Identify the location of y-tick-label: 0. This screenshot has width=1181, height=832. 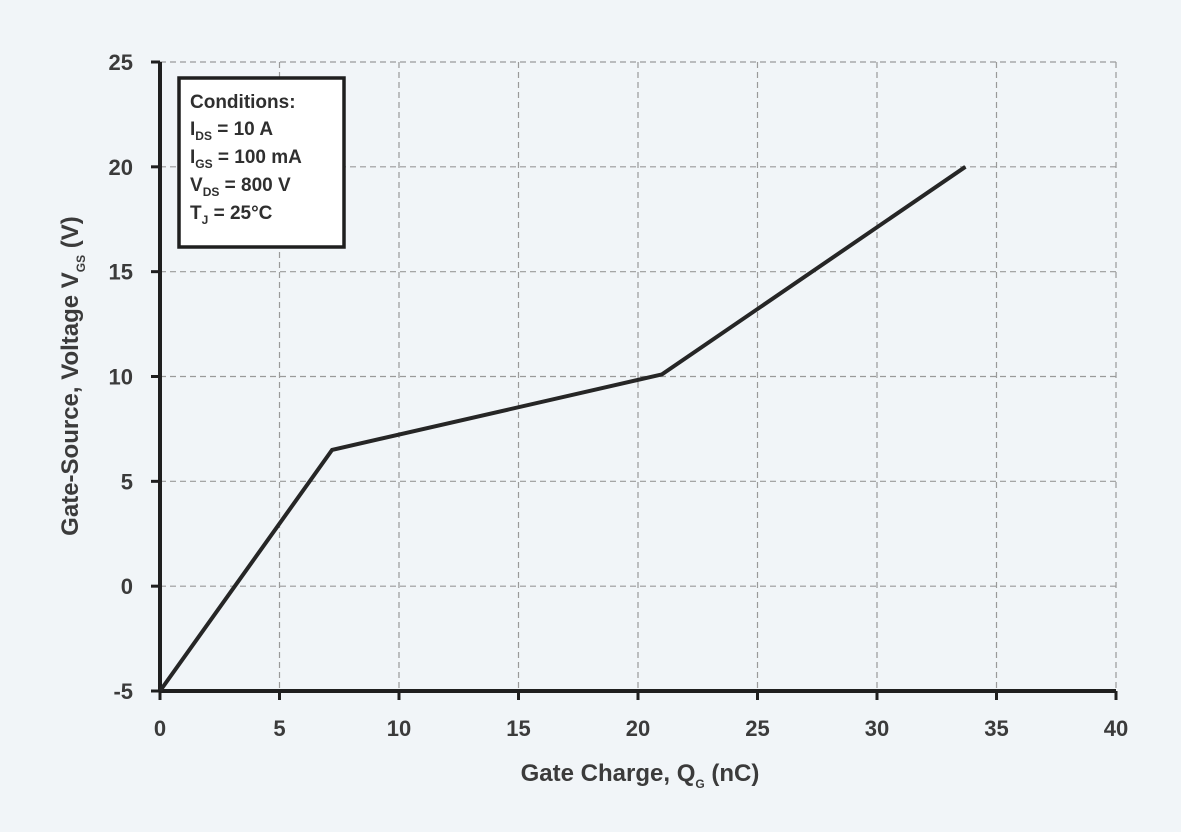
(127, 586).